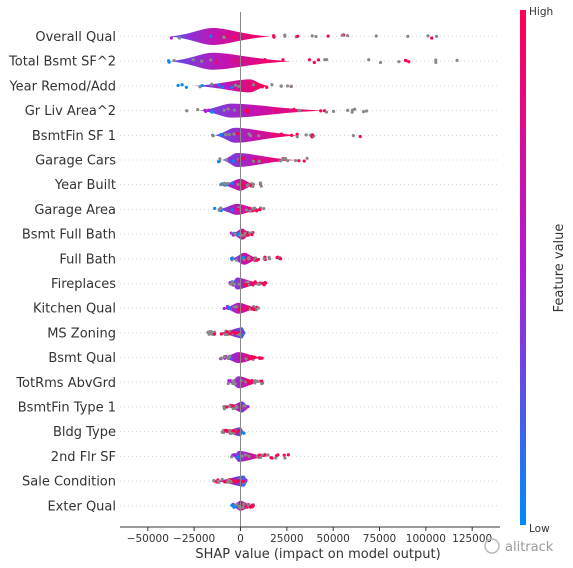 The width and height of the screenshot is (573, 568). Describe the element at coordinates (379, 539) in the screenshot. I see `x-tick-label: 75000` at that location.